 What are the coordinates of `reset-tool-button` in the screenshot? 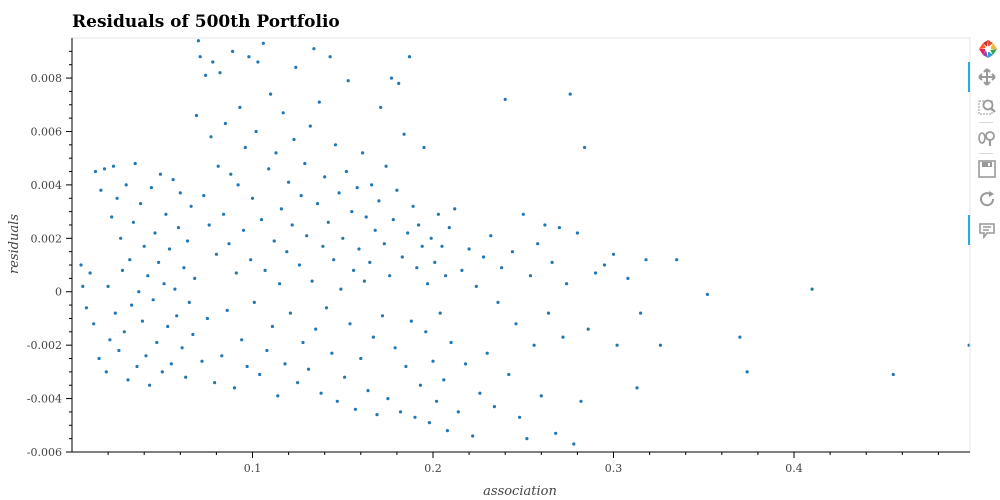 It's located at (985, 199).